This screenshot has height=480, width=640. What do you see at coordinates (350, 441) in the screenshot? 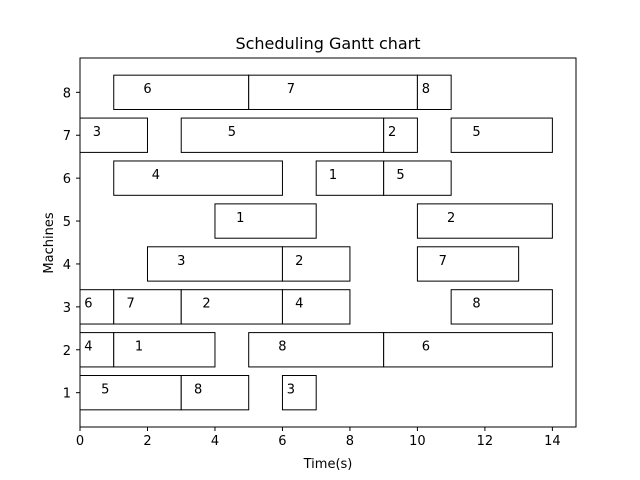
I see `x-tick-label: 8` at bounding box center [350, 441].